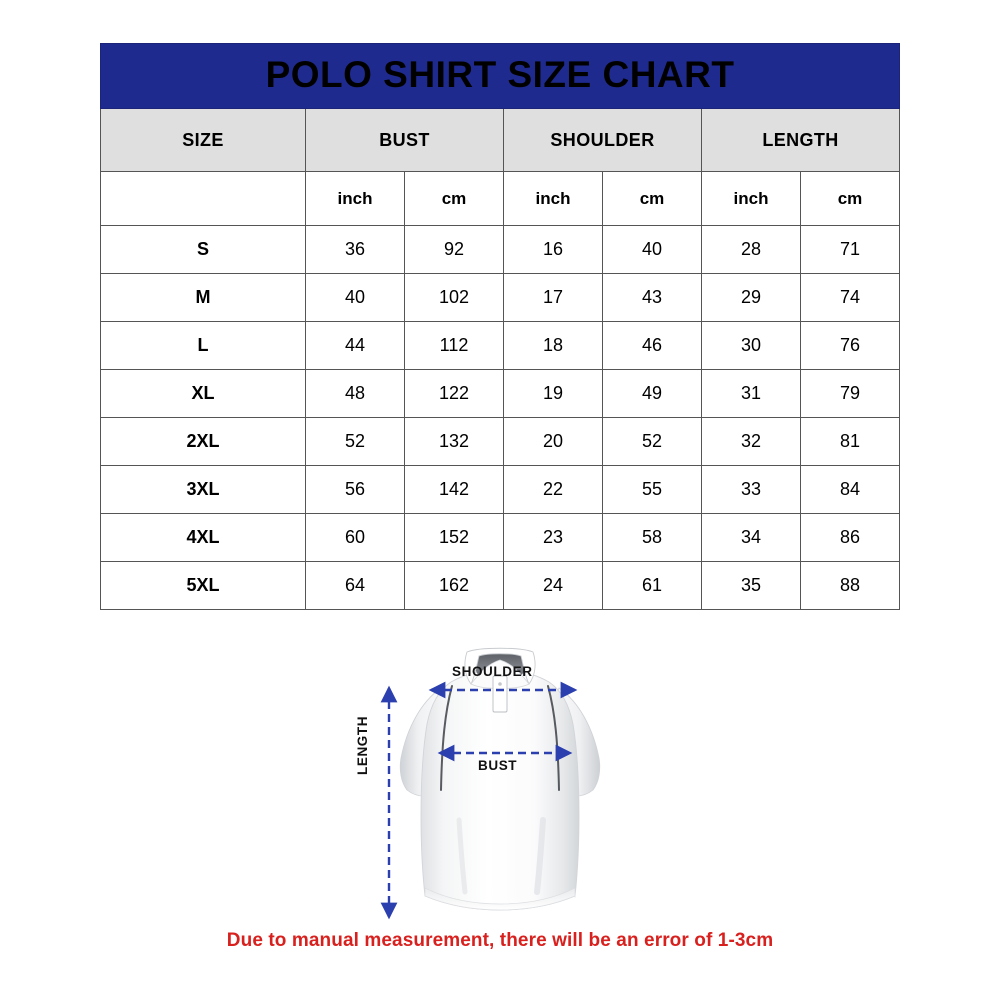  What do you see at coordinates (454, 249) in the screenshot?
I see `cell-bust-cm: 92` at bounding box center [454, 249].